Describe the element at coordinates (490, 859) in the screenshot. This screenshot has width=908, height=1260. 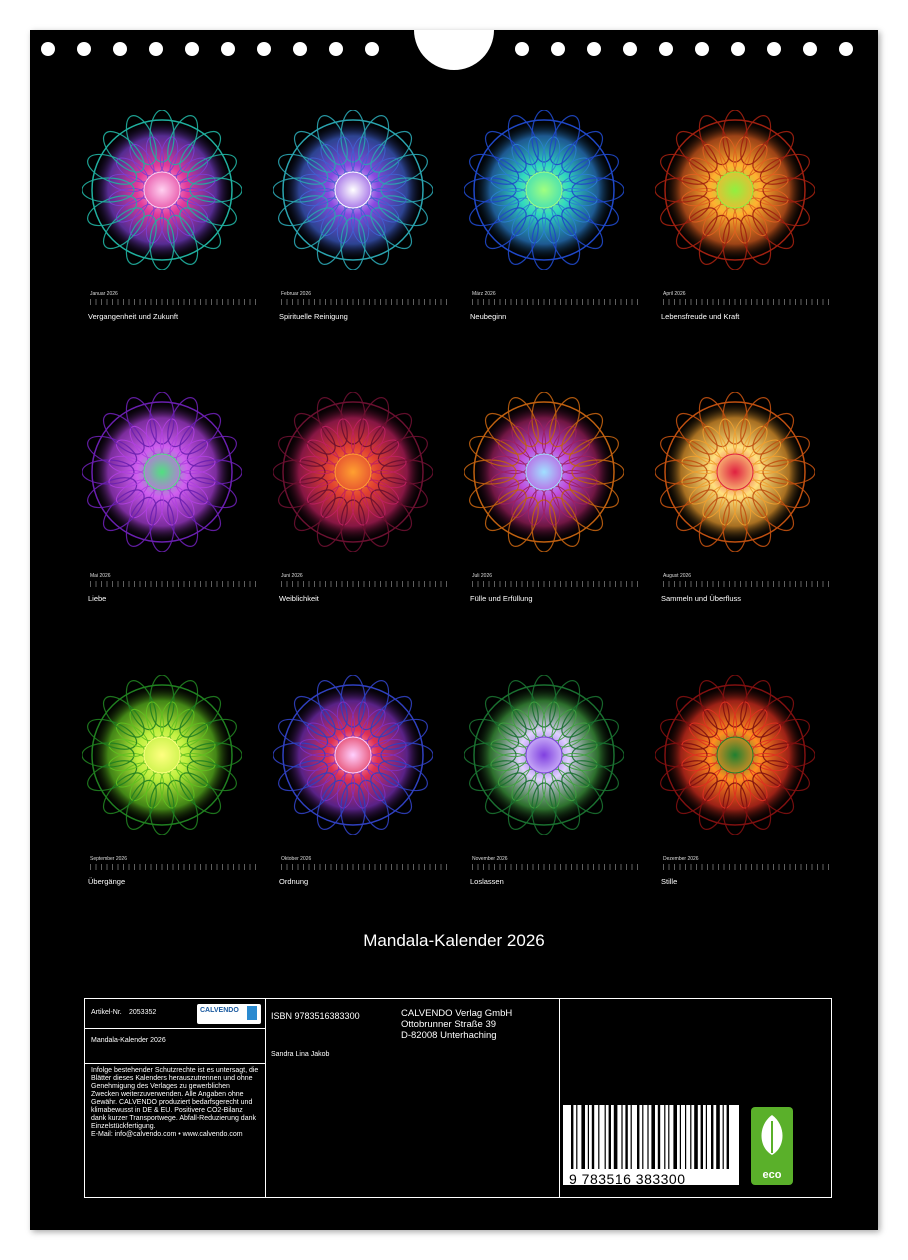
I see `month-label: November 2026` at that location.